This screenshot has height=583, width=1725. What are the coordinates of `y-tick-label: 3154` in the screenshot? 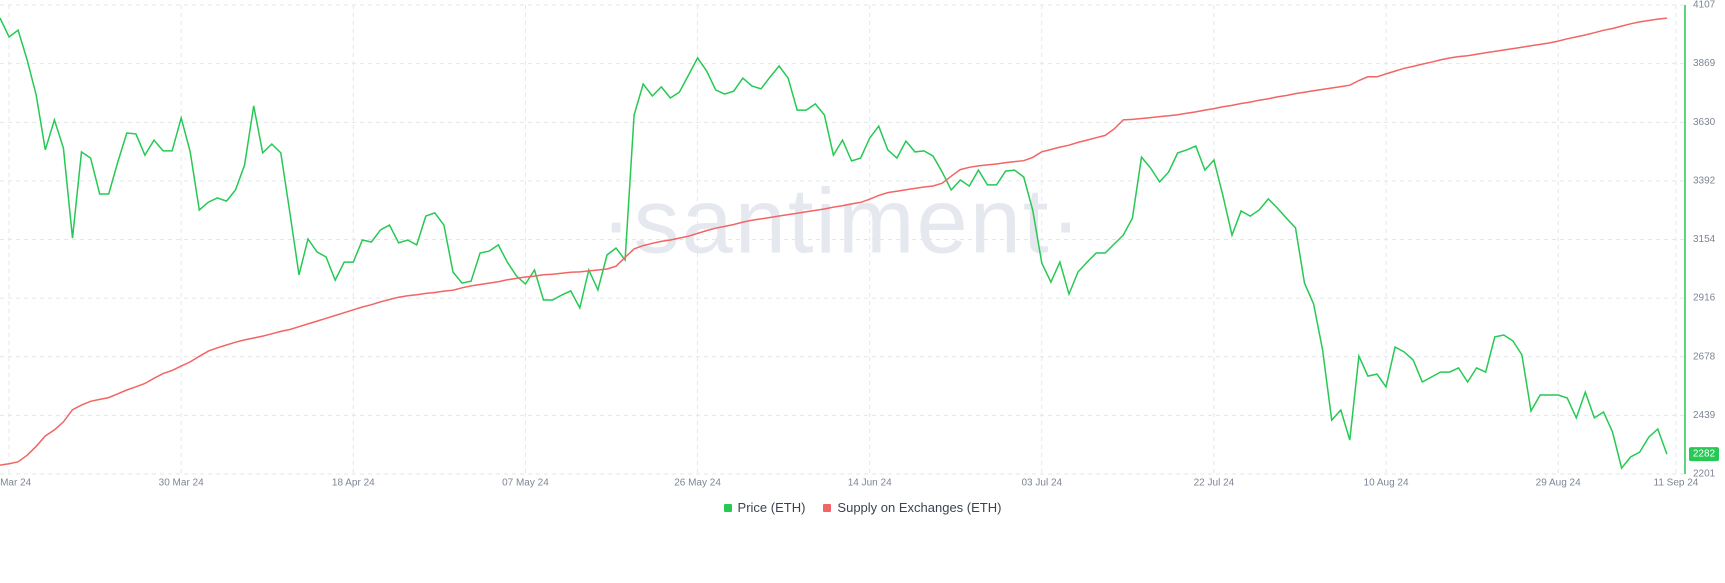 It's located at (1704, 239).